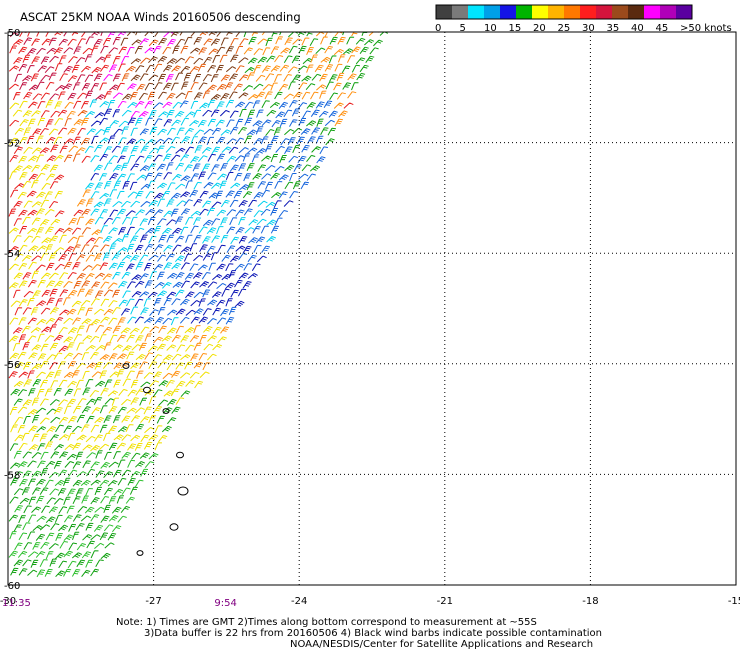 The height and width of the screenshot is (654, 740). Describe the element at coordinates (515, 28) in the screenshot. I see `colorbar-label: 15` at that location.